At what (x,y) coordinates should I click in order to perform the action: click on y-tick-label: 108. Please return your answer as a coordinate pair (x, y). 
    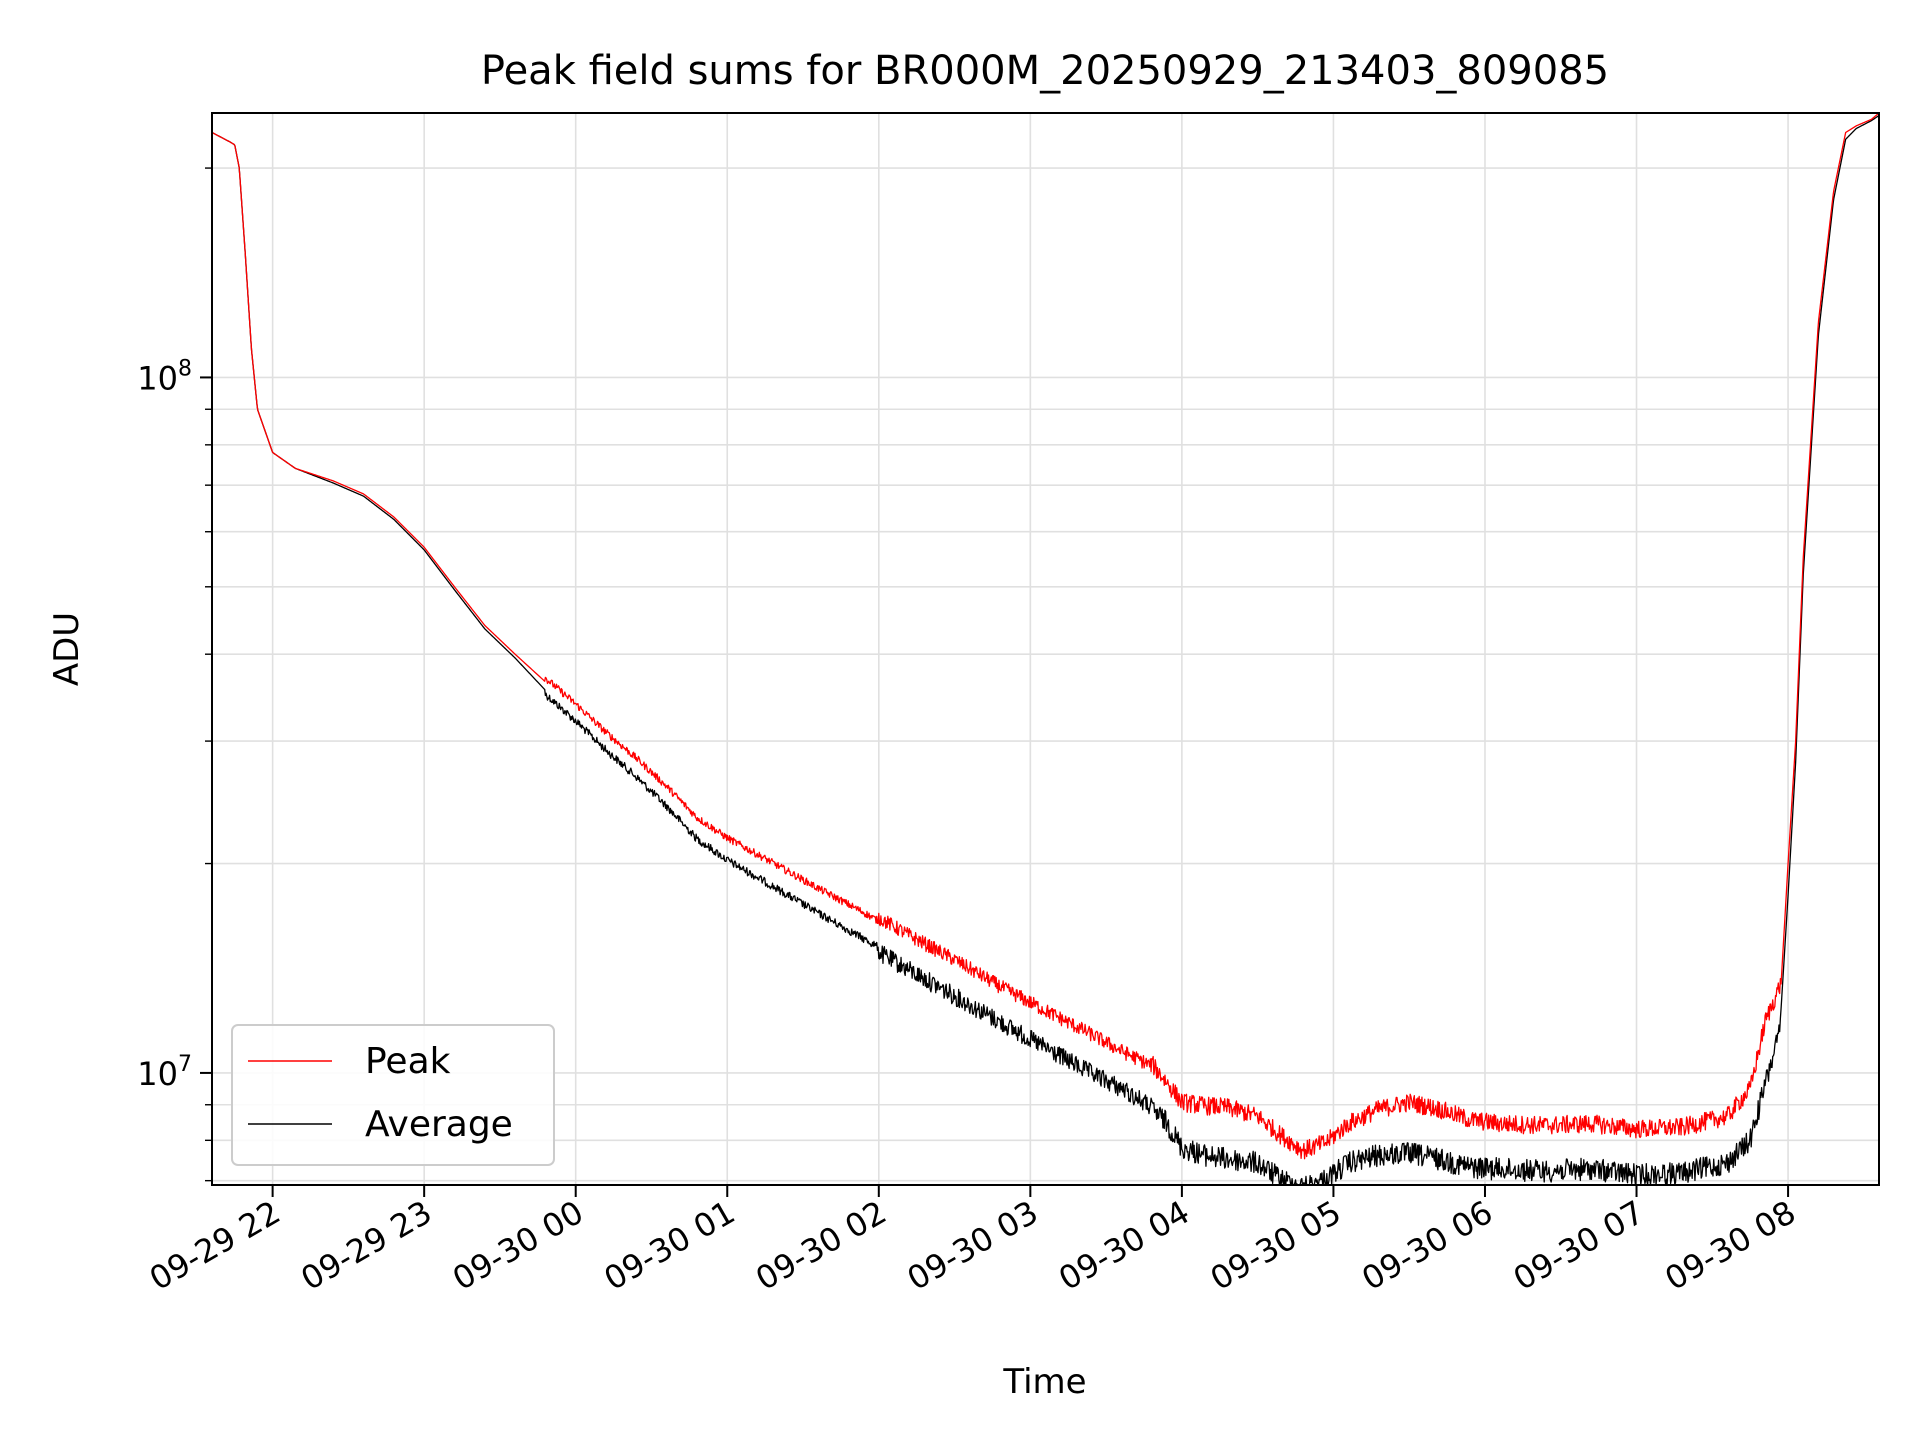
    Looking at the image, I should click on (164, 376).